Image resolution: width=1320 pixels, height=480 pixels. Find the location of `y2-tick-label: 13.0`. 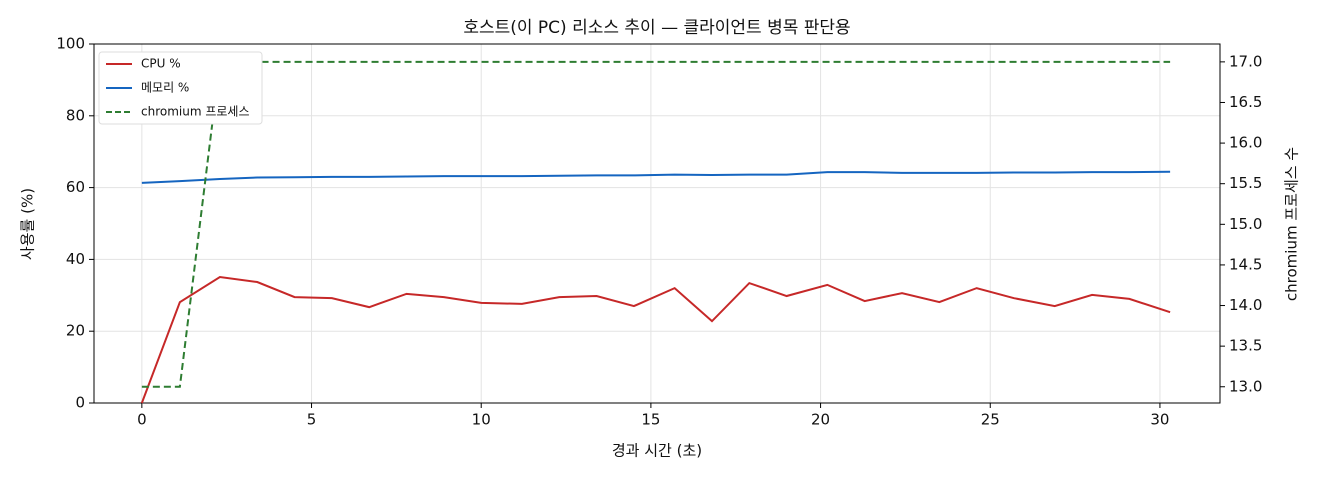

y2-tick-label: 13.0 is located at coordinates (1245, 386).